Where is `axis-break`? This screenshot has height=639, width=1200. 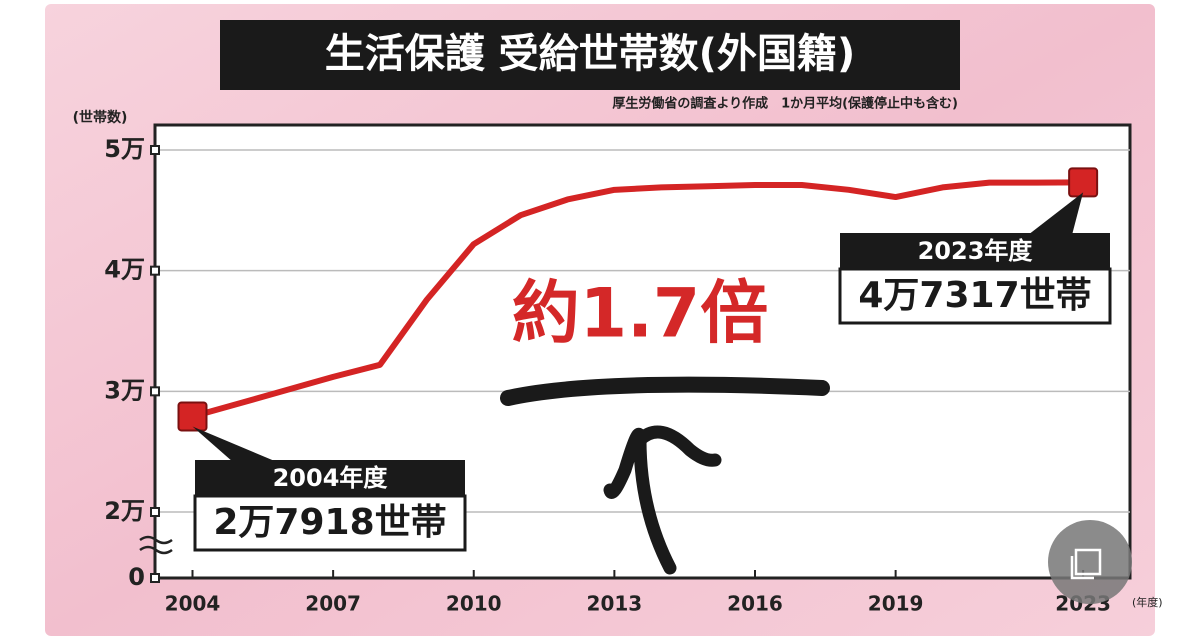
axis-break is located at coordinates (156, 545).